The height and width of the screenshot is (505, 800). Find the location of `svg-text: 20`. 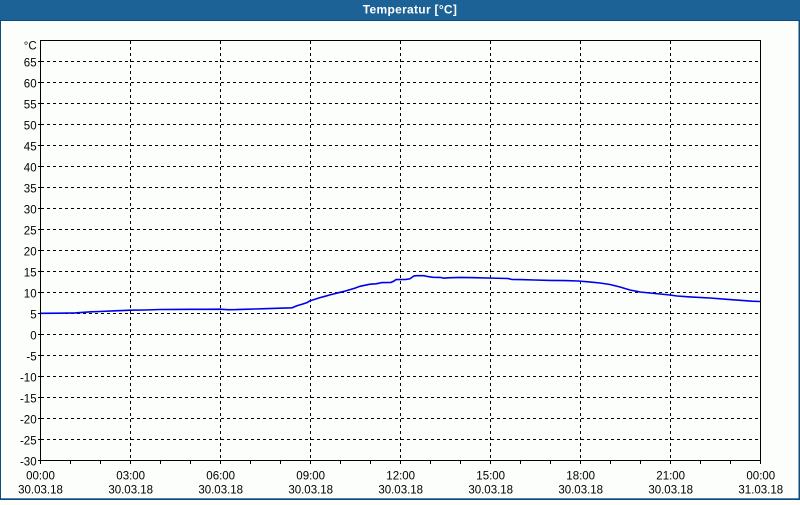

svg-text: 20 is located at coordinates (30, 253).